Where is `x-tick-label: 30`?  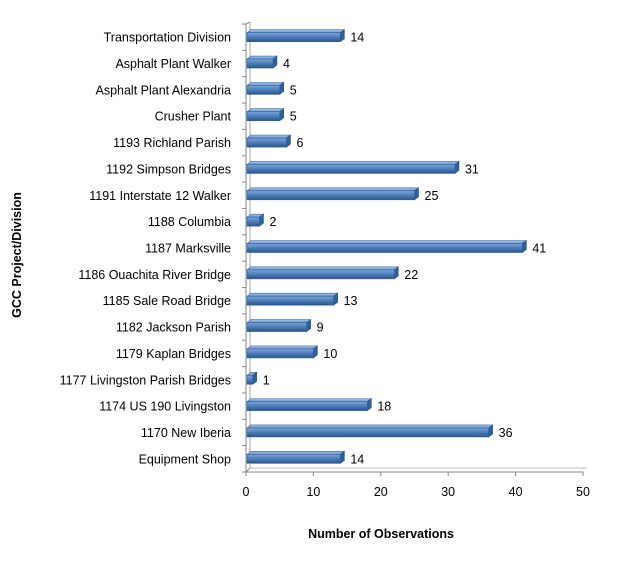 x-tick-label: 30 is located at coordinates (448, 492).